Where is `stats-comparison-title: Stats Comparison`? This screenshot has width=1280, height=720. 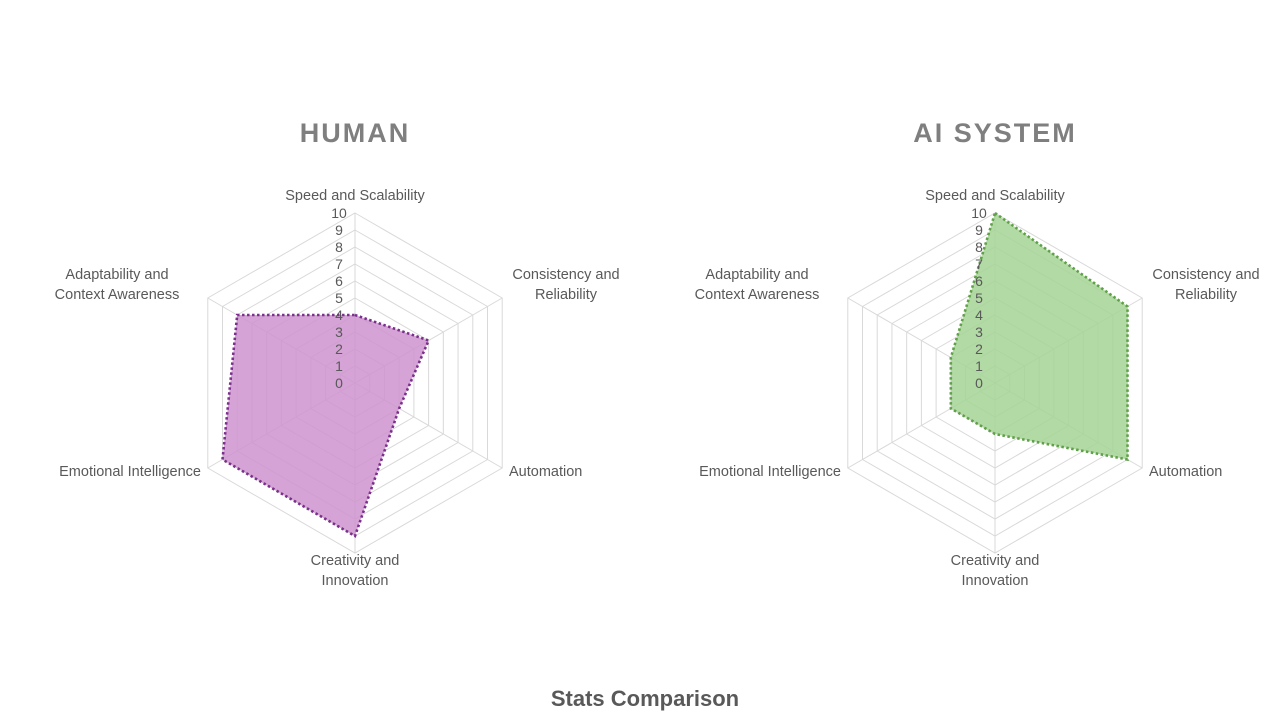
stats-comparison-title: Stats Comparison is located at coordinates (645, 698).